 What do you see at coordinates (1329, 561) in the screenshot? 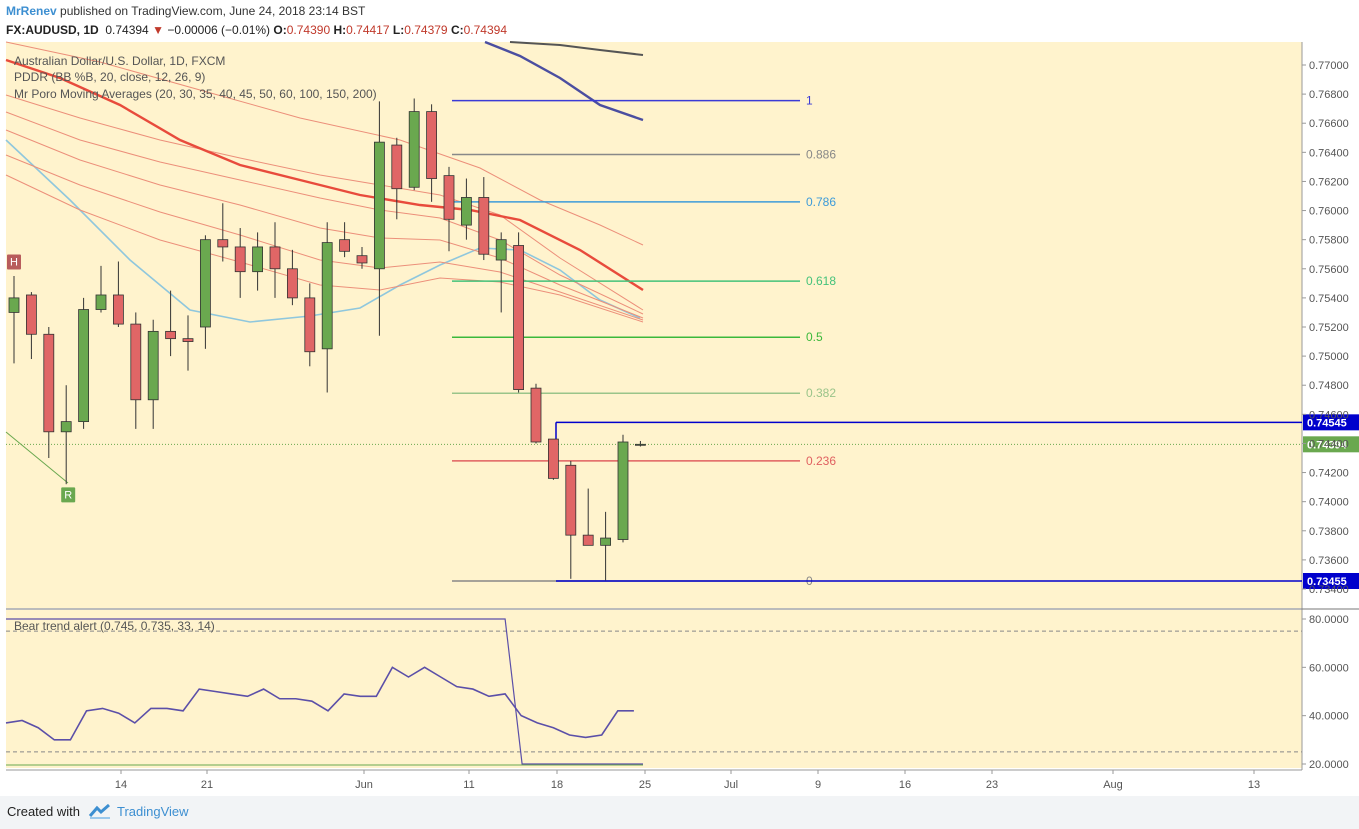
I see `price-axis-label: 0.73600` at bounding box center [1329, 561].